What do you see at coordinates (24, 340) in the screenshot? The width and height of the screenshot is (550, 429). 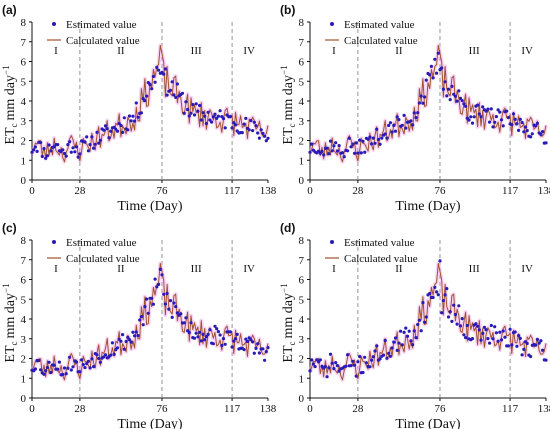 I see `y-tick-label: 3` at bounding box center [24, 340].